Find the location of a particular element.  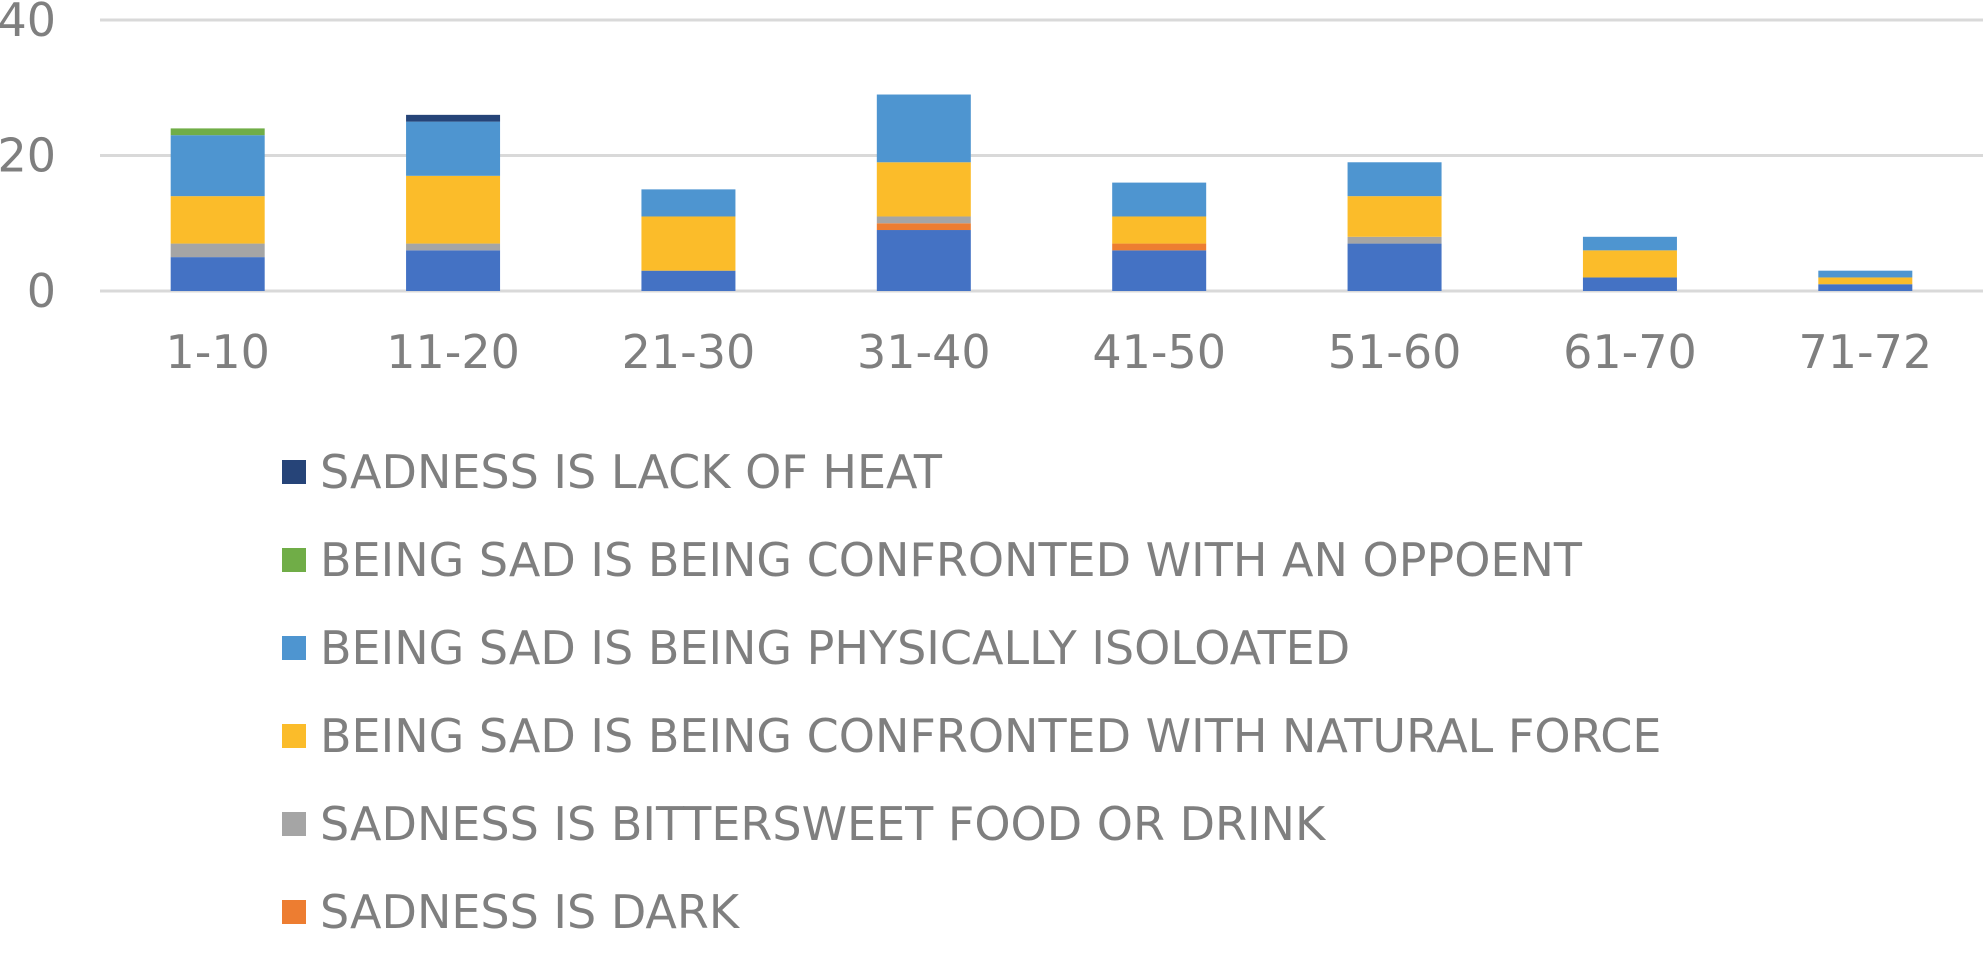

legend-item: SADNESS IS DARK is located at coordinates (971, 912).